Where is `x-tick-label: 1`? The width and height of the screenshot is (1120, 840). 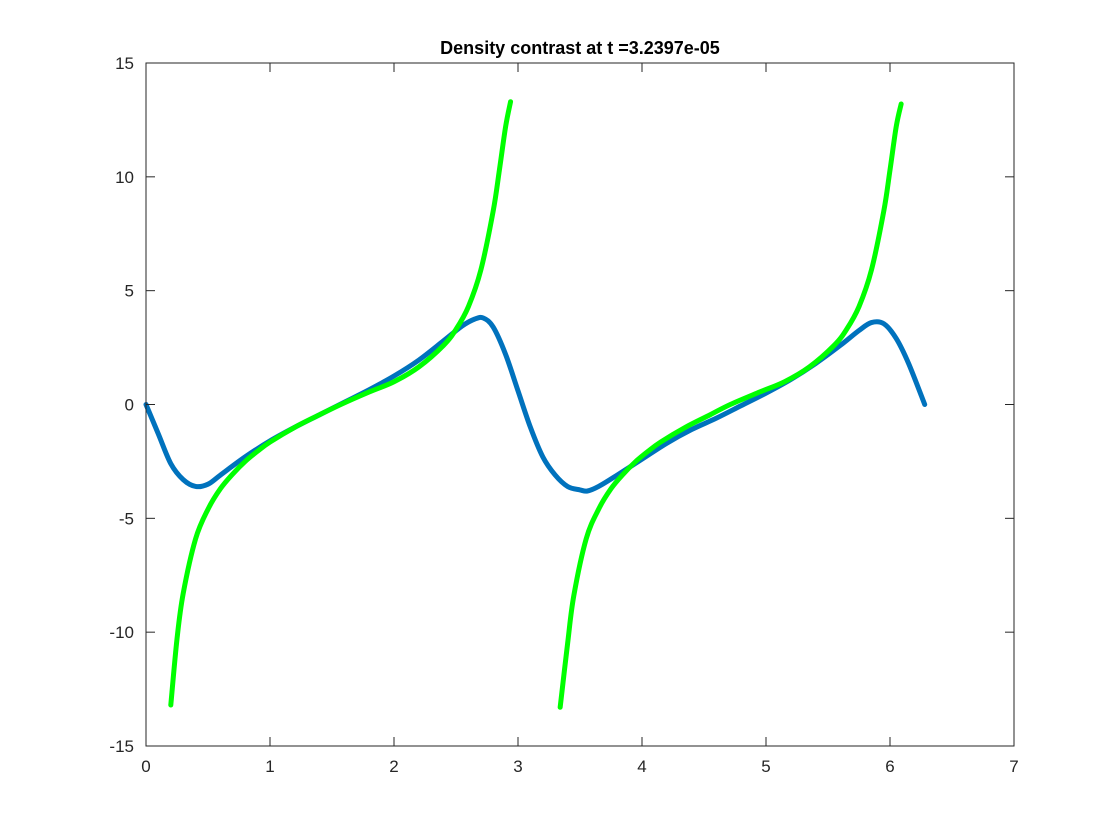 x-tick-label: 1 is located at coordinates (269, 766).